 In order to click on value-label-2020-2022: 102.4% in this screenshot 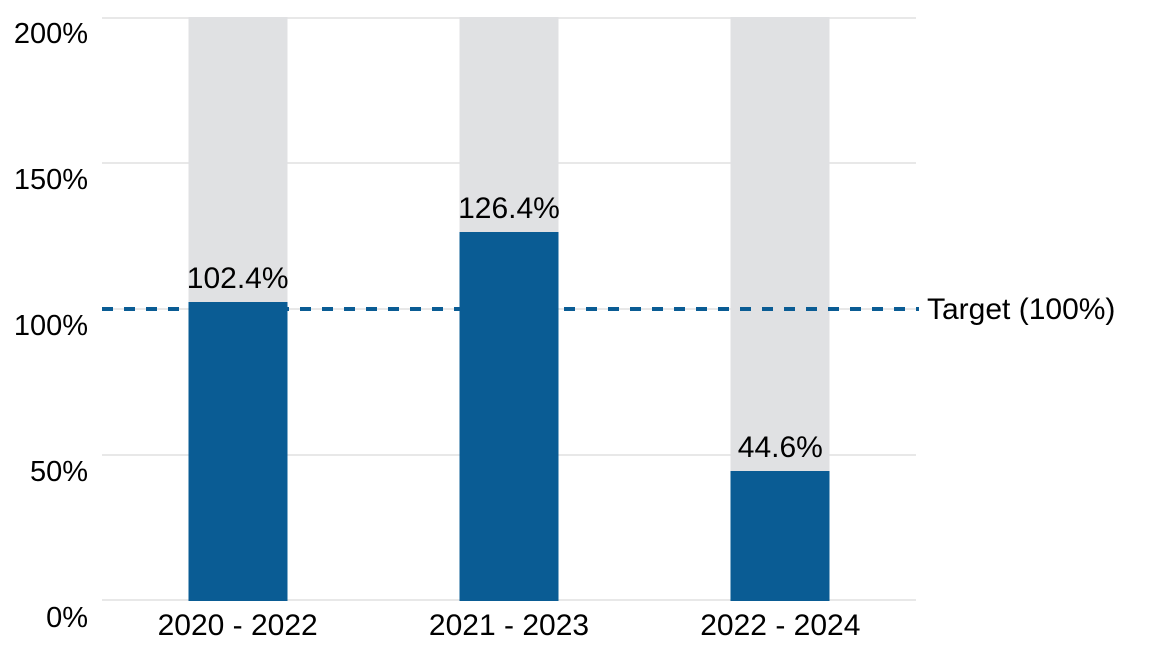, I will do `click(237, 278)`.